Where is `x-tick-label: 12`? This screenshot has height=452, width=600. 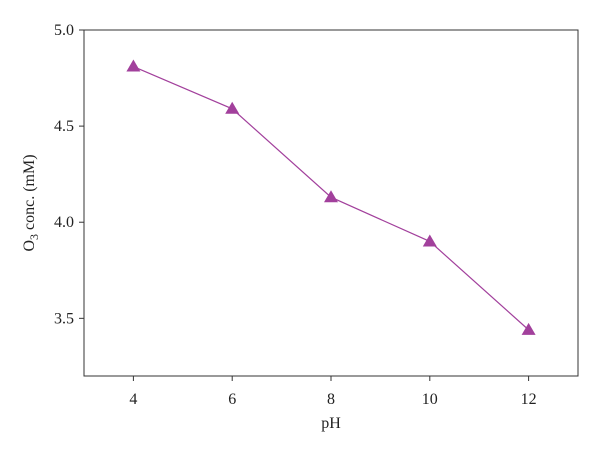
x-tick-label: 12 is located at coordinates (529, 399).